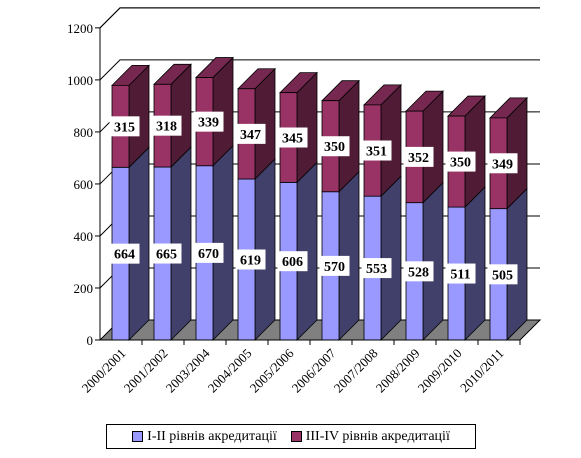 This screenshot has width=581, height=458. What do you see at coordinates (84, 288) in the screenshot?
I see `y-tick-label: 200` at bounding box center [84, 288].